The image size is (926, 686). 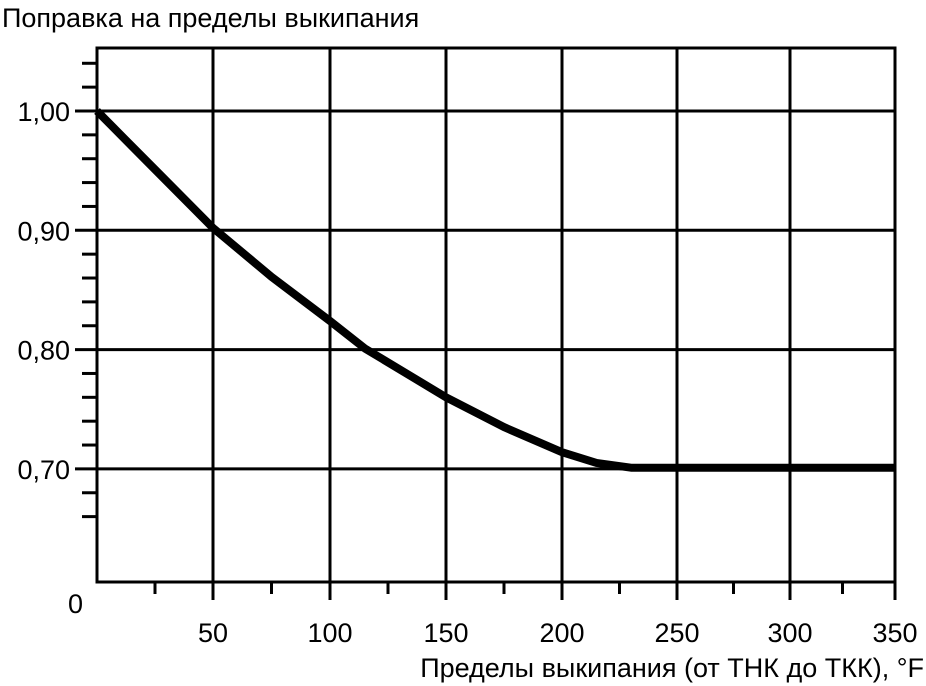 I want to click on y-tick-label: 0,70, so click(x=43, y=470).